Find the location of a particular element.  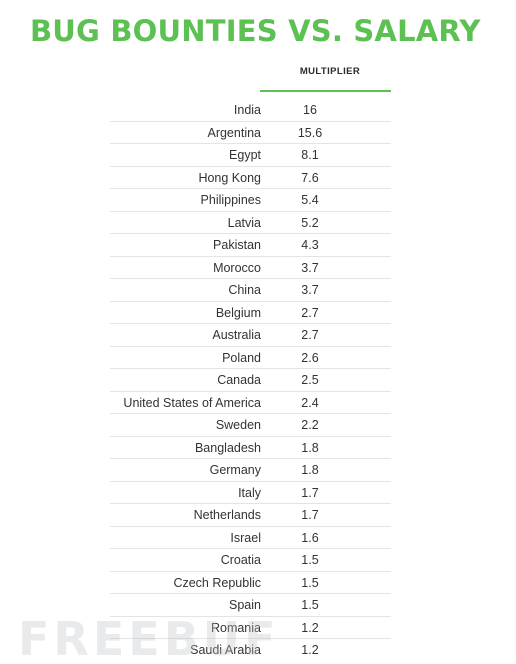

table-row: India 16 is located at coordinates (250, 110).